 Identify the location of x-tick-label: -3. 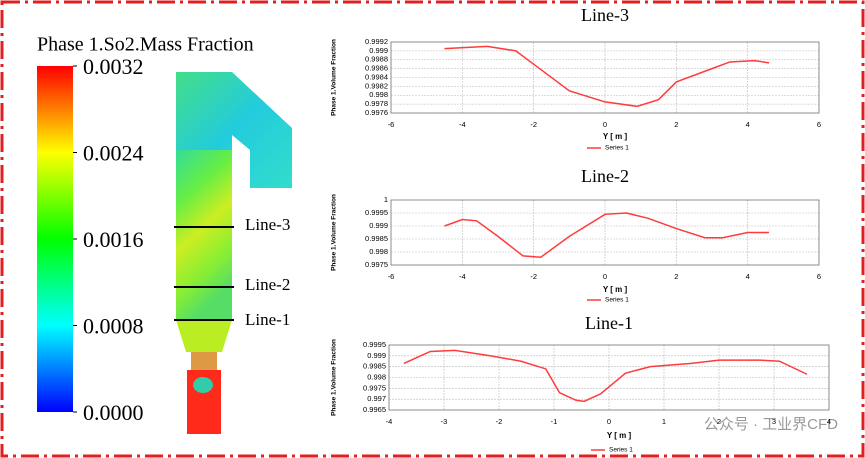
(444, 421).